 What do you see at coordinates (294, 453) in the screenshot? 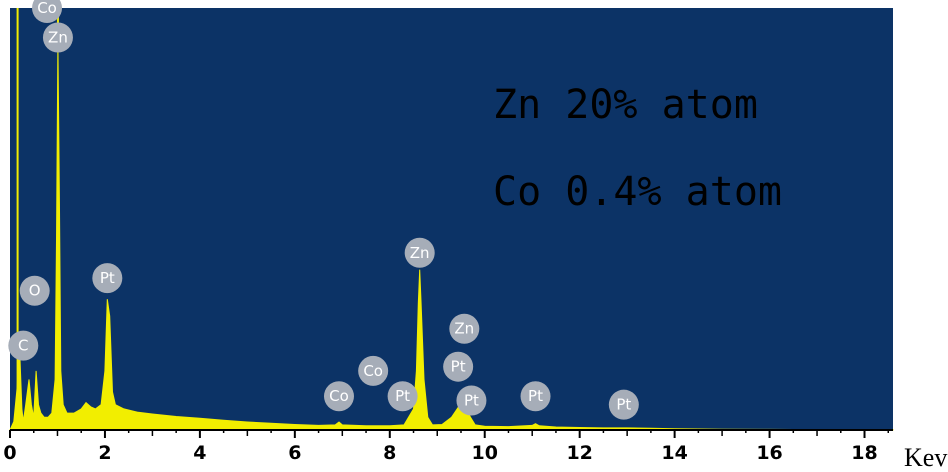
I see `x-tick-label: 6` at bounding box center [294, 453].